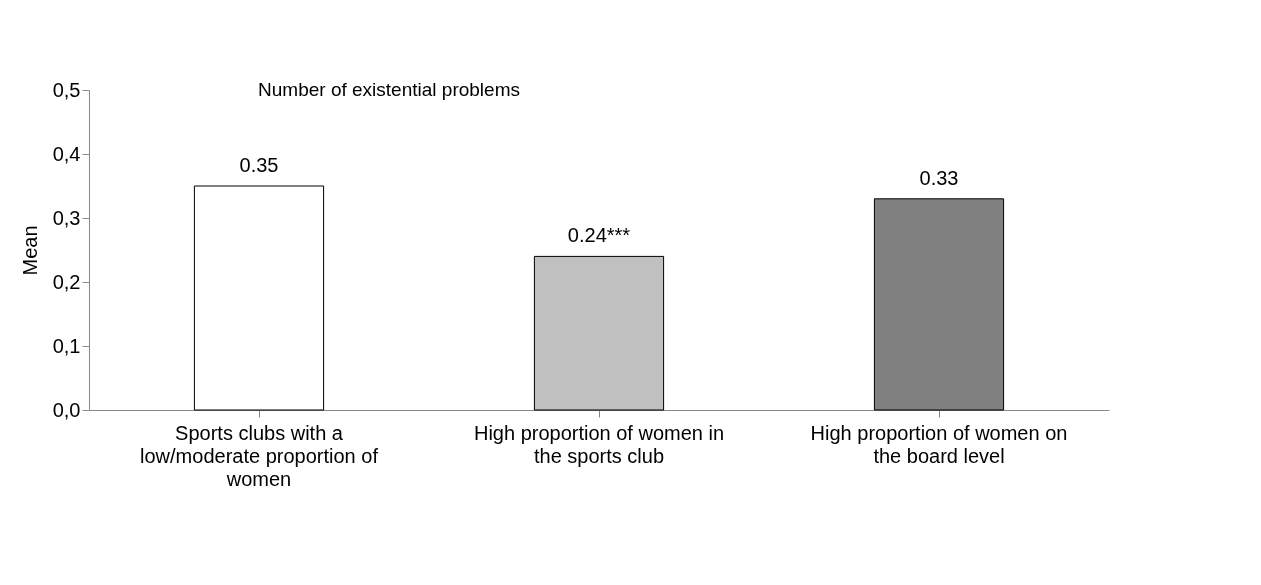 The image size is (1261, 585). I want to click on y-tick-label: 0,2, so click(66, 281).